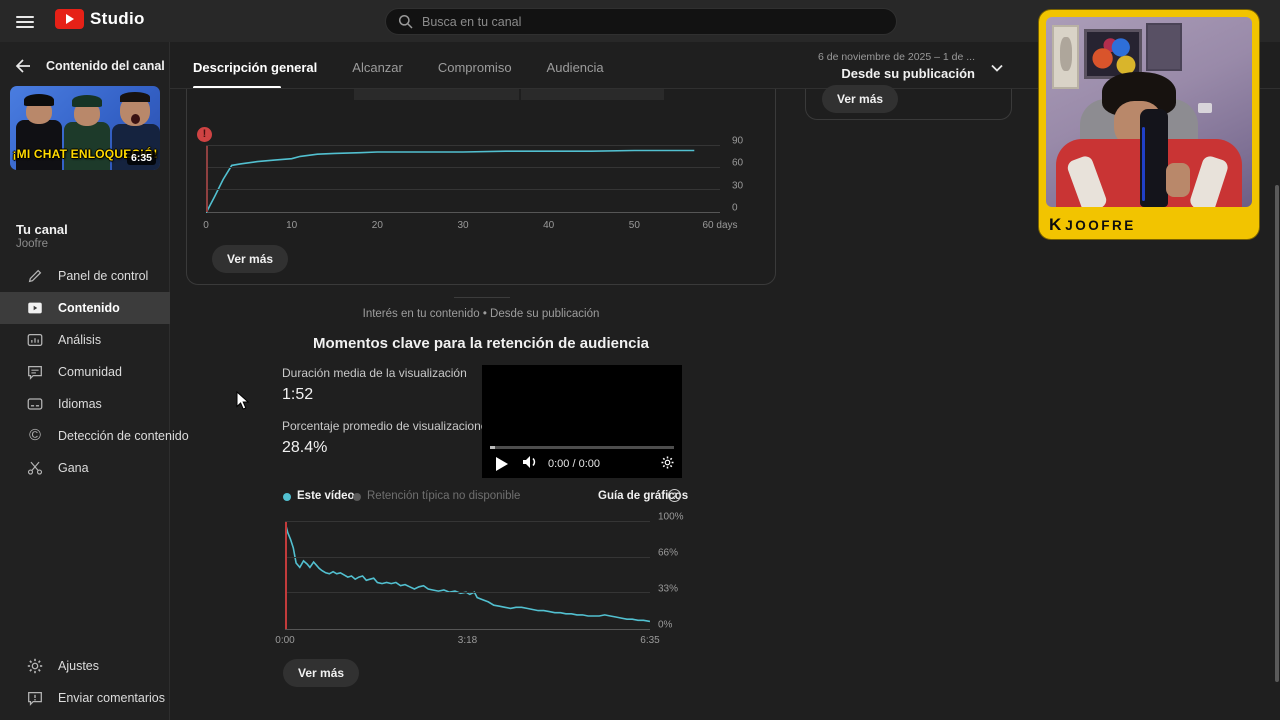  What do you see at coordinates (997, 68) in the screenshot?
I see `chevron-down-icon` at bounding box center [997, 68].